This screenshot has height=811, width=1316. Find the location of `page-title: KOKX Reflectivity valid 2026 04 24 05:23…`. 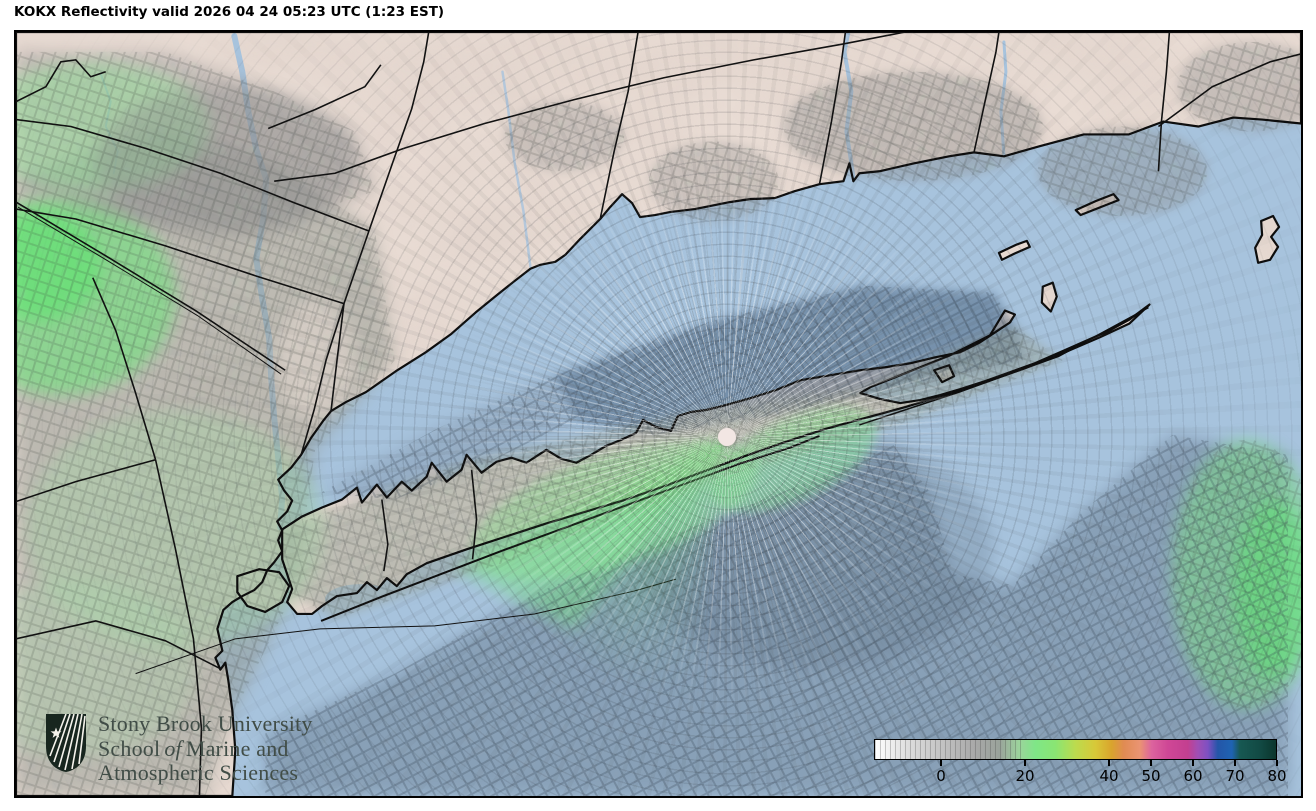

page-title: KOKX Reflectivity valid 2026 04 24 05:23… is located at coordinates (229, 12).